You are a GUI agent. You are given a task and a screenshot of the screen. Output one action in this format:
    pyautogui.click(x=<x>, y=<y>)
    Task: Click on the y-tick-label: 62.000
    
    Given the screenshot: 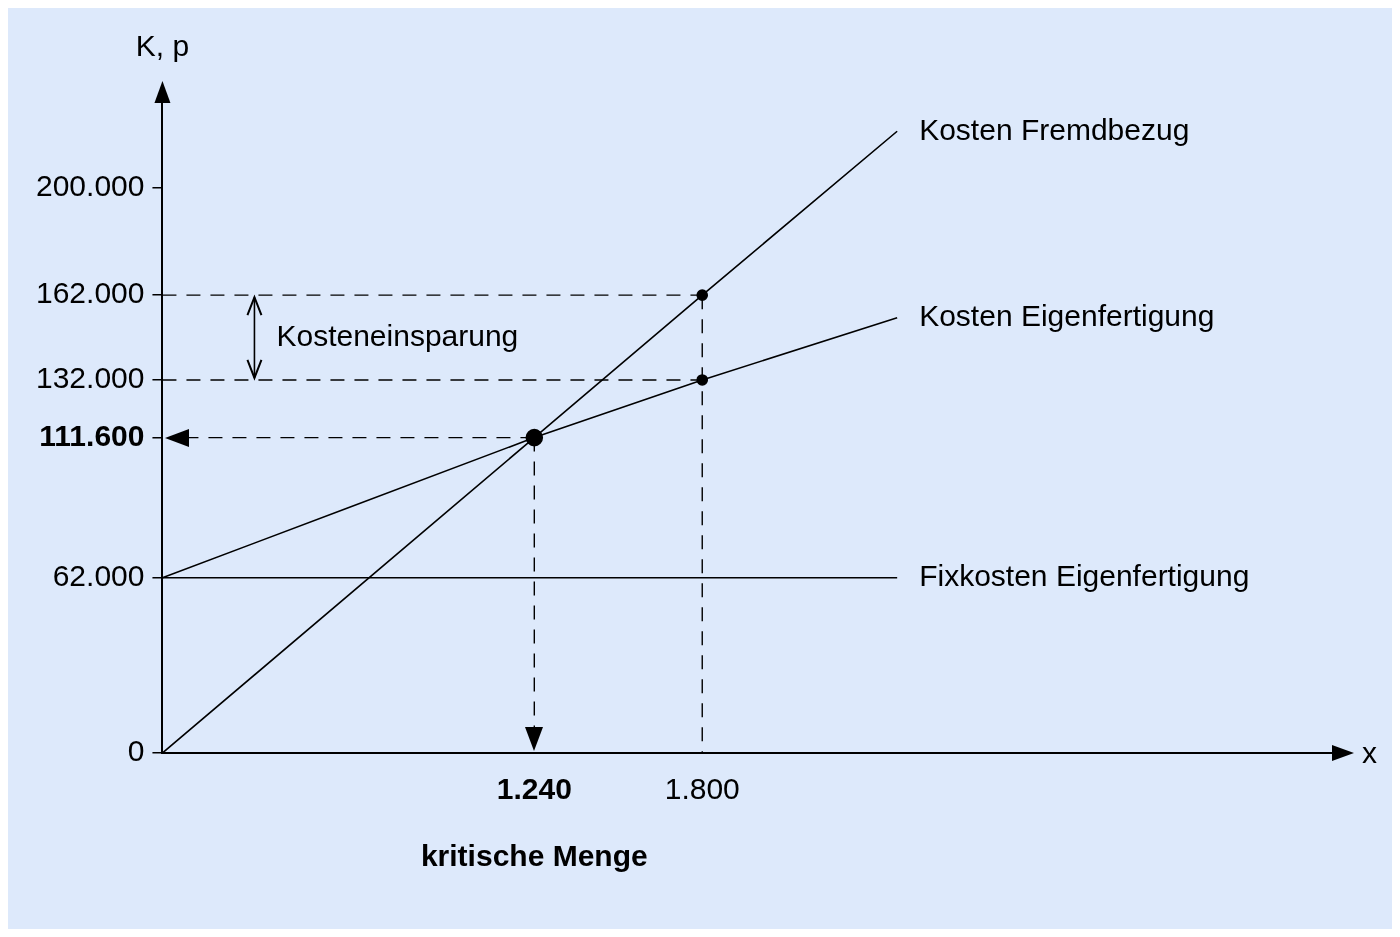 What is the action you would take?
    pyautogui.click(x=98, y=576)
    